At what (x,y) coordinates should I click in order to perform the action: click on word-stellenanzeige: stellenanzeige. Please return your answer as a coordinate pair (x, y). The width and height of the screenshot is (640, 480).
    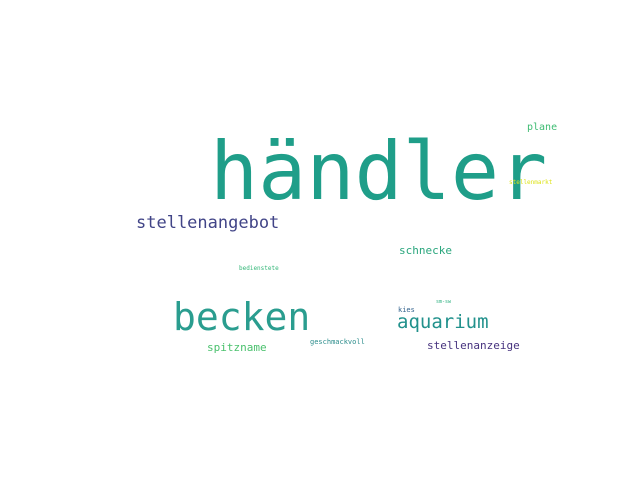
    Looking at the image, I should click on (473, 345).